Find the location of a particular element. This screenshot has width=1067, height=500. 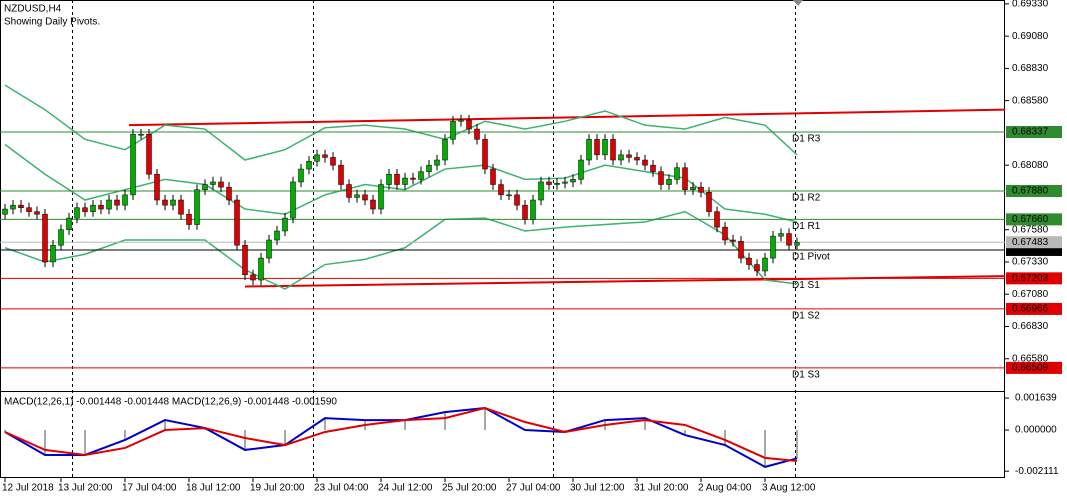

y-tick-label: -0.002111 is located at coordinates (1037, 471).